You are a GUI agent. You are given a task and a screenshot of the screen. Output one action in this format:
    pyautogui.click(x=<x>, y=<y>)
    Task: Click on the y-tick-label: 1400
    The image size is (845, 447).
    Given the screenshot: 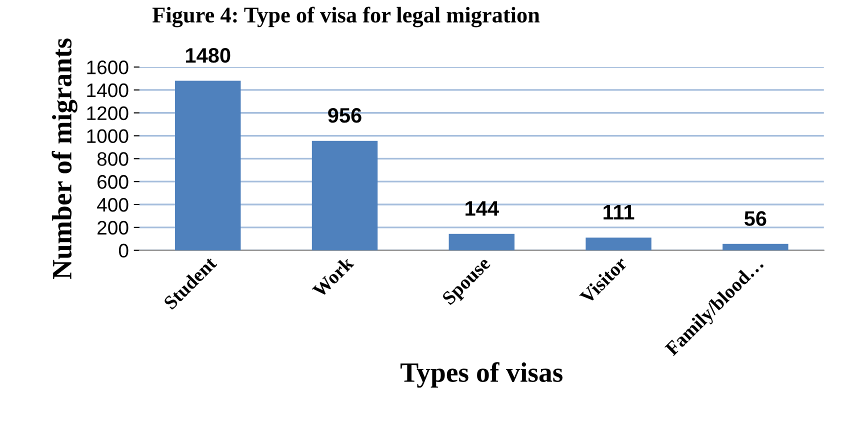 What is the action you would take?
    pyautogui.click(x=107, y=90)
    